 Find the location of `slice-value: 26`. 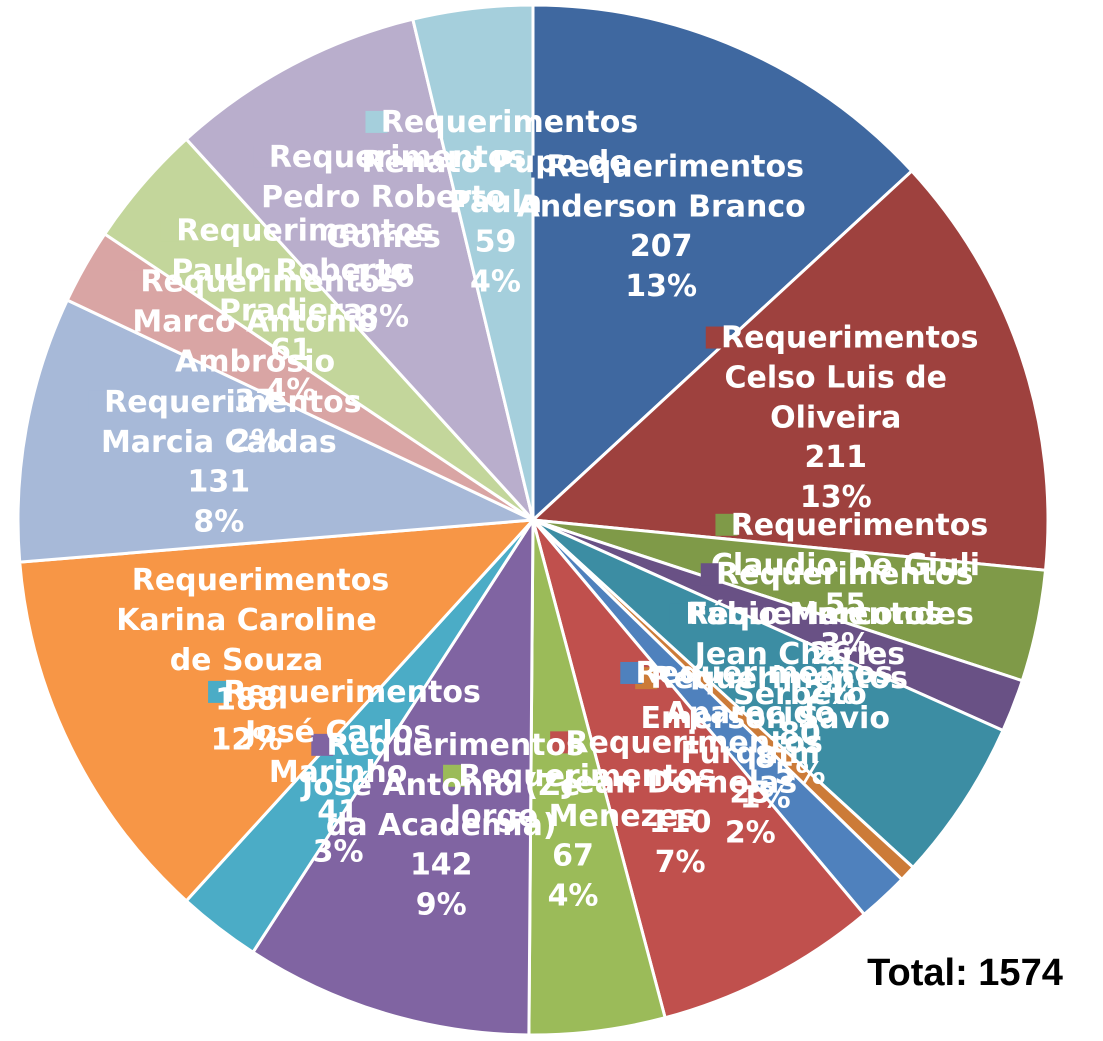

slice-value: 26 is located at coordinates (831, 654).